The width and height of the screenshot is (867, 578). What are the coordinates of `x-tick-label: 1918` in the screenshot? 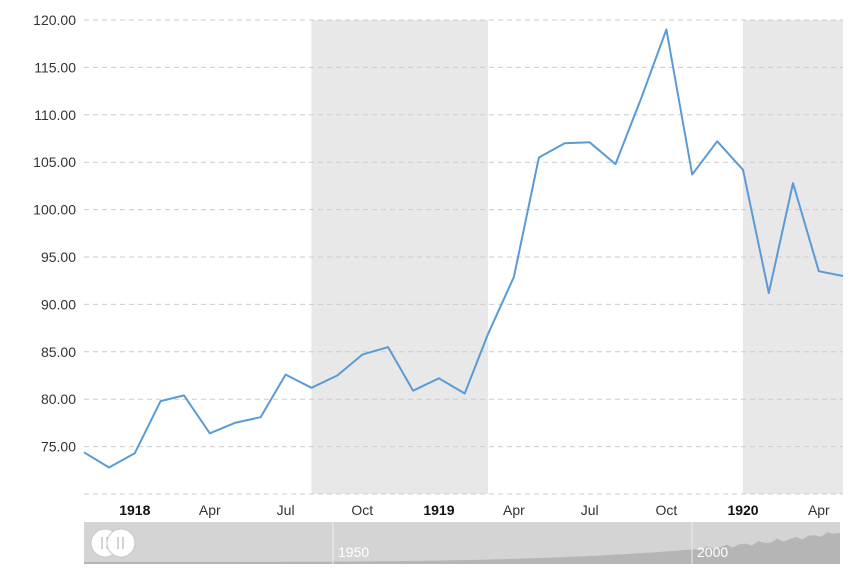 It's located at (134, 510).